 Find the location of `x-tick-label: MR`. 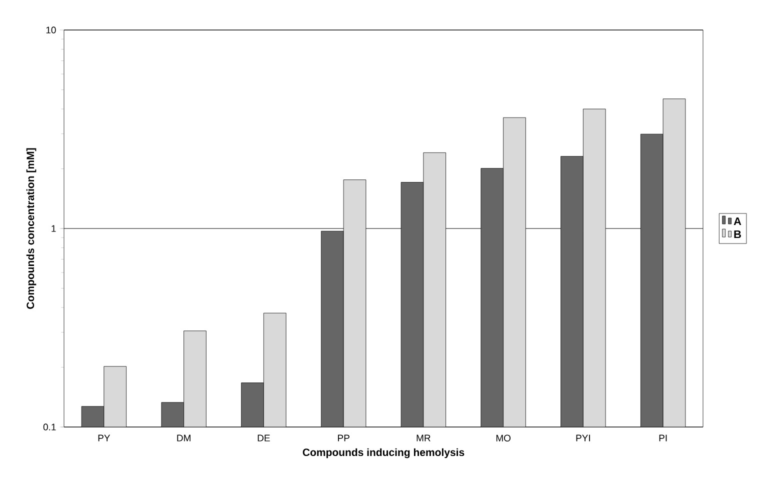

x-tick-label: MR is located at coordinates (423, 438).